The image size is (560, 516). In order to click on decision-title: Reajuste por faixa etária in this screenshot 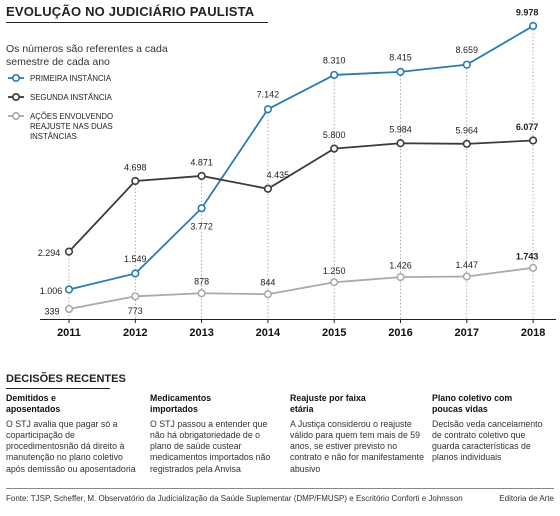, I will do `click(328, 404)`.